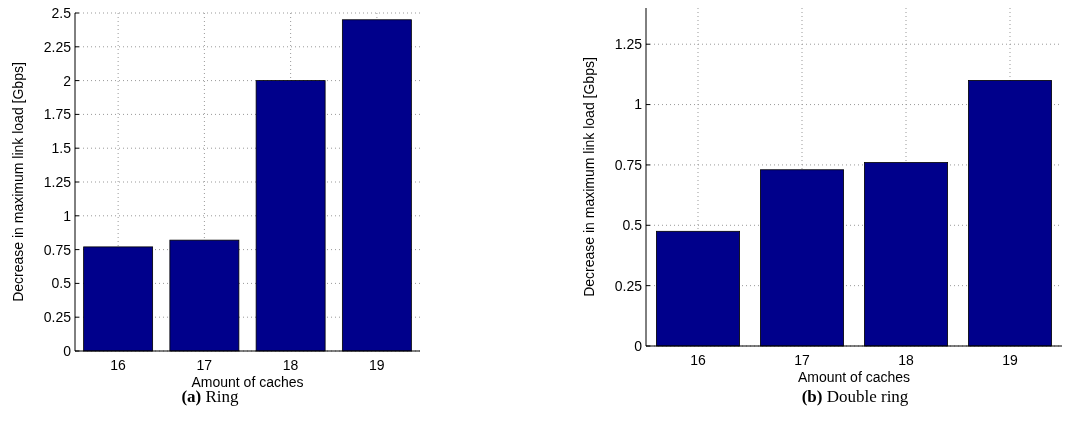 Image resolution: width=1068 pixels, height=443 pixels. Describe the element at coordinates (57, 46) in the screenshot. I see `y-tick-label: 2.25` at that location.